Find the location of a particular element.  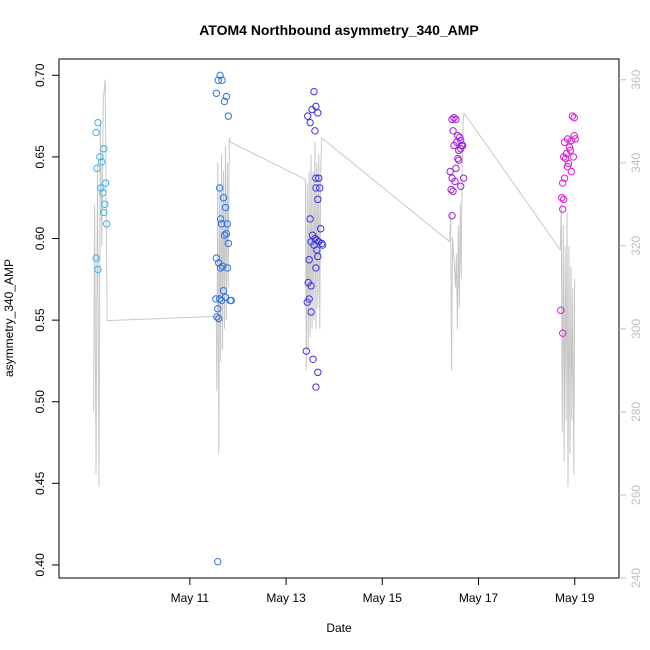

y-tick-label: 0.45 is located at coordinates (40, 483).